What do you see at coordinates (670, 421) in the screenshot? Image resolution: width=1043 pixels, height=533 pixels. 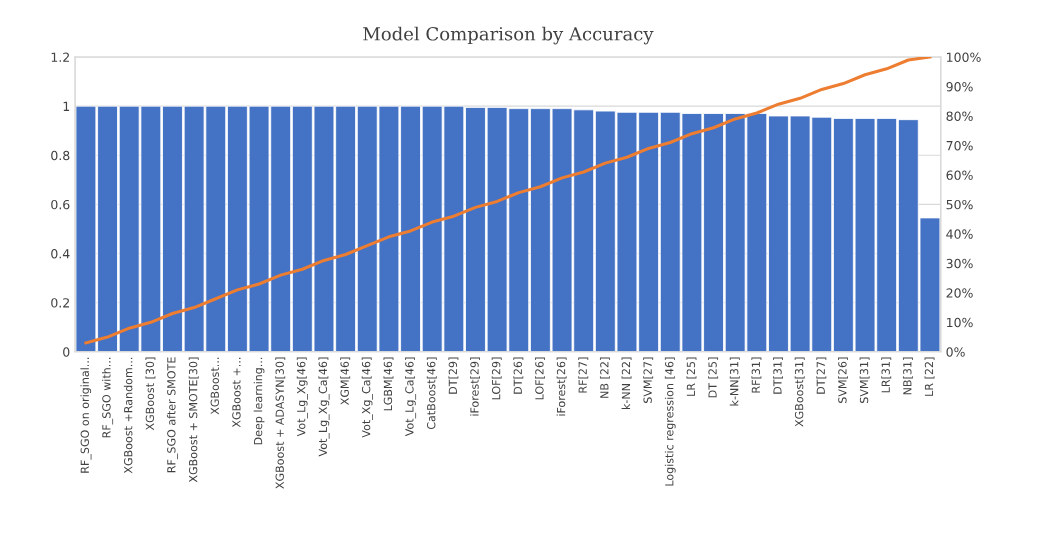 I see `x-tick-label: Logistic regression [46]` at bounding box center [670, 421].